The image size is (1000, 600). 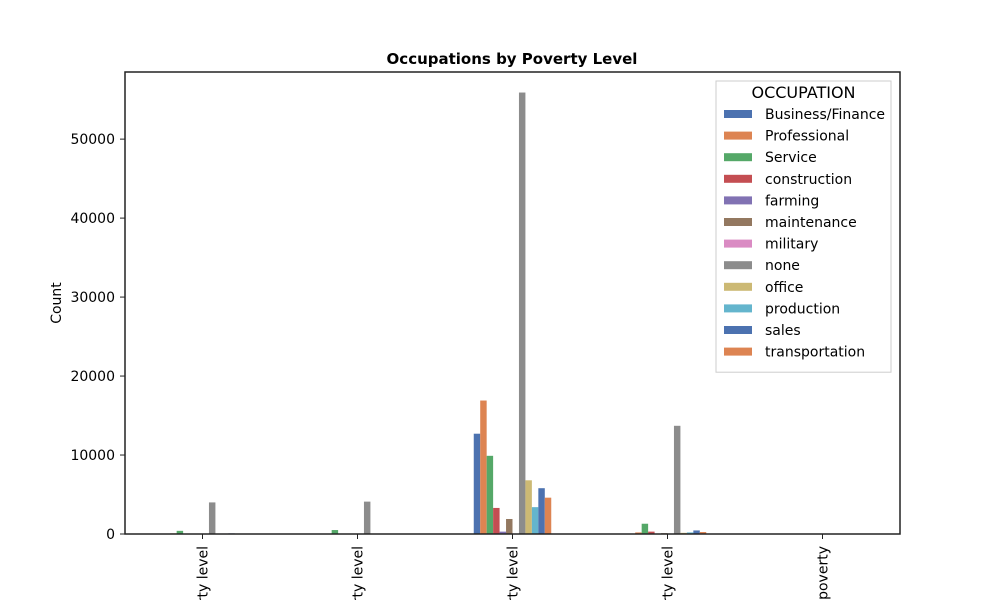 What do you see at coordinates (784, 288) in the screenshot?
I see `legend-entry: office` at bounding box center [784, 288].